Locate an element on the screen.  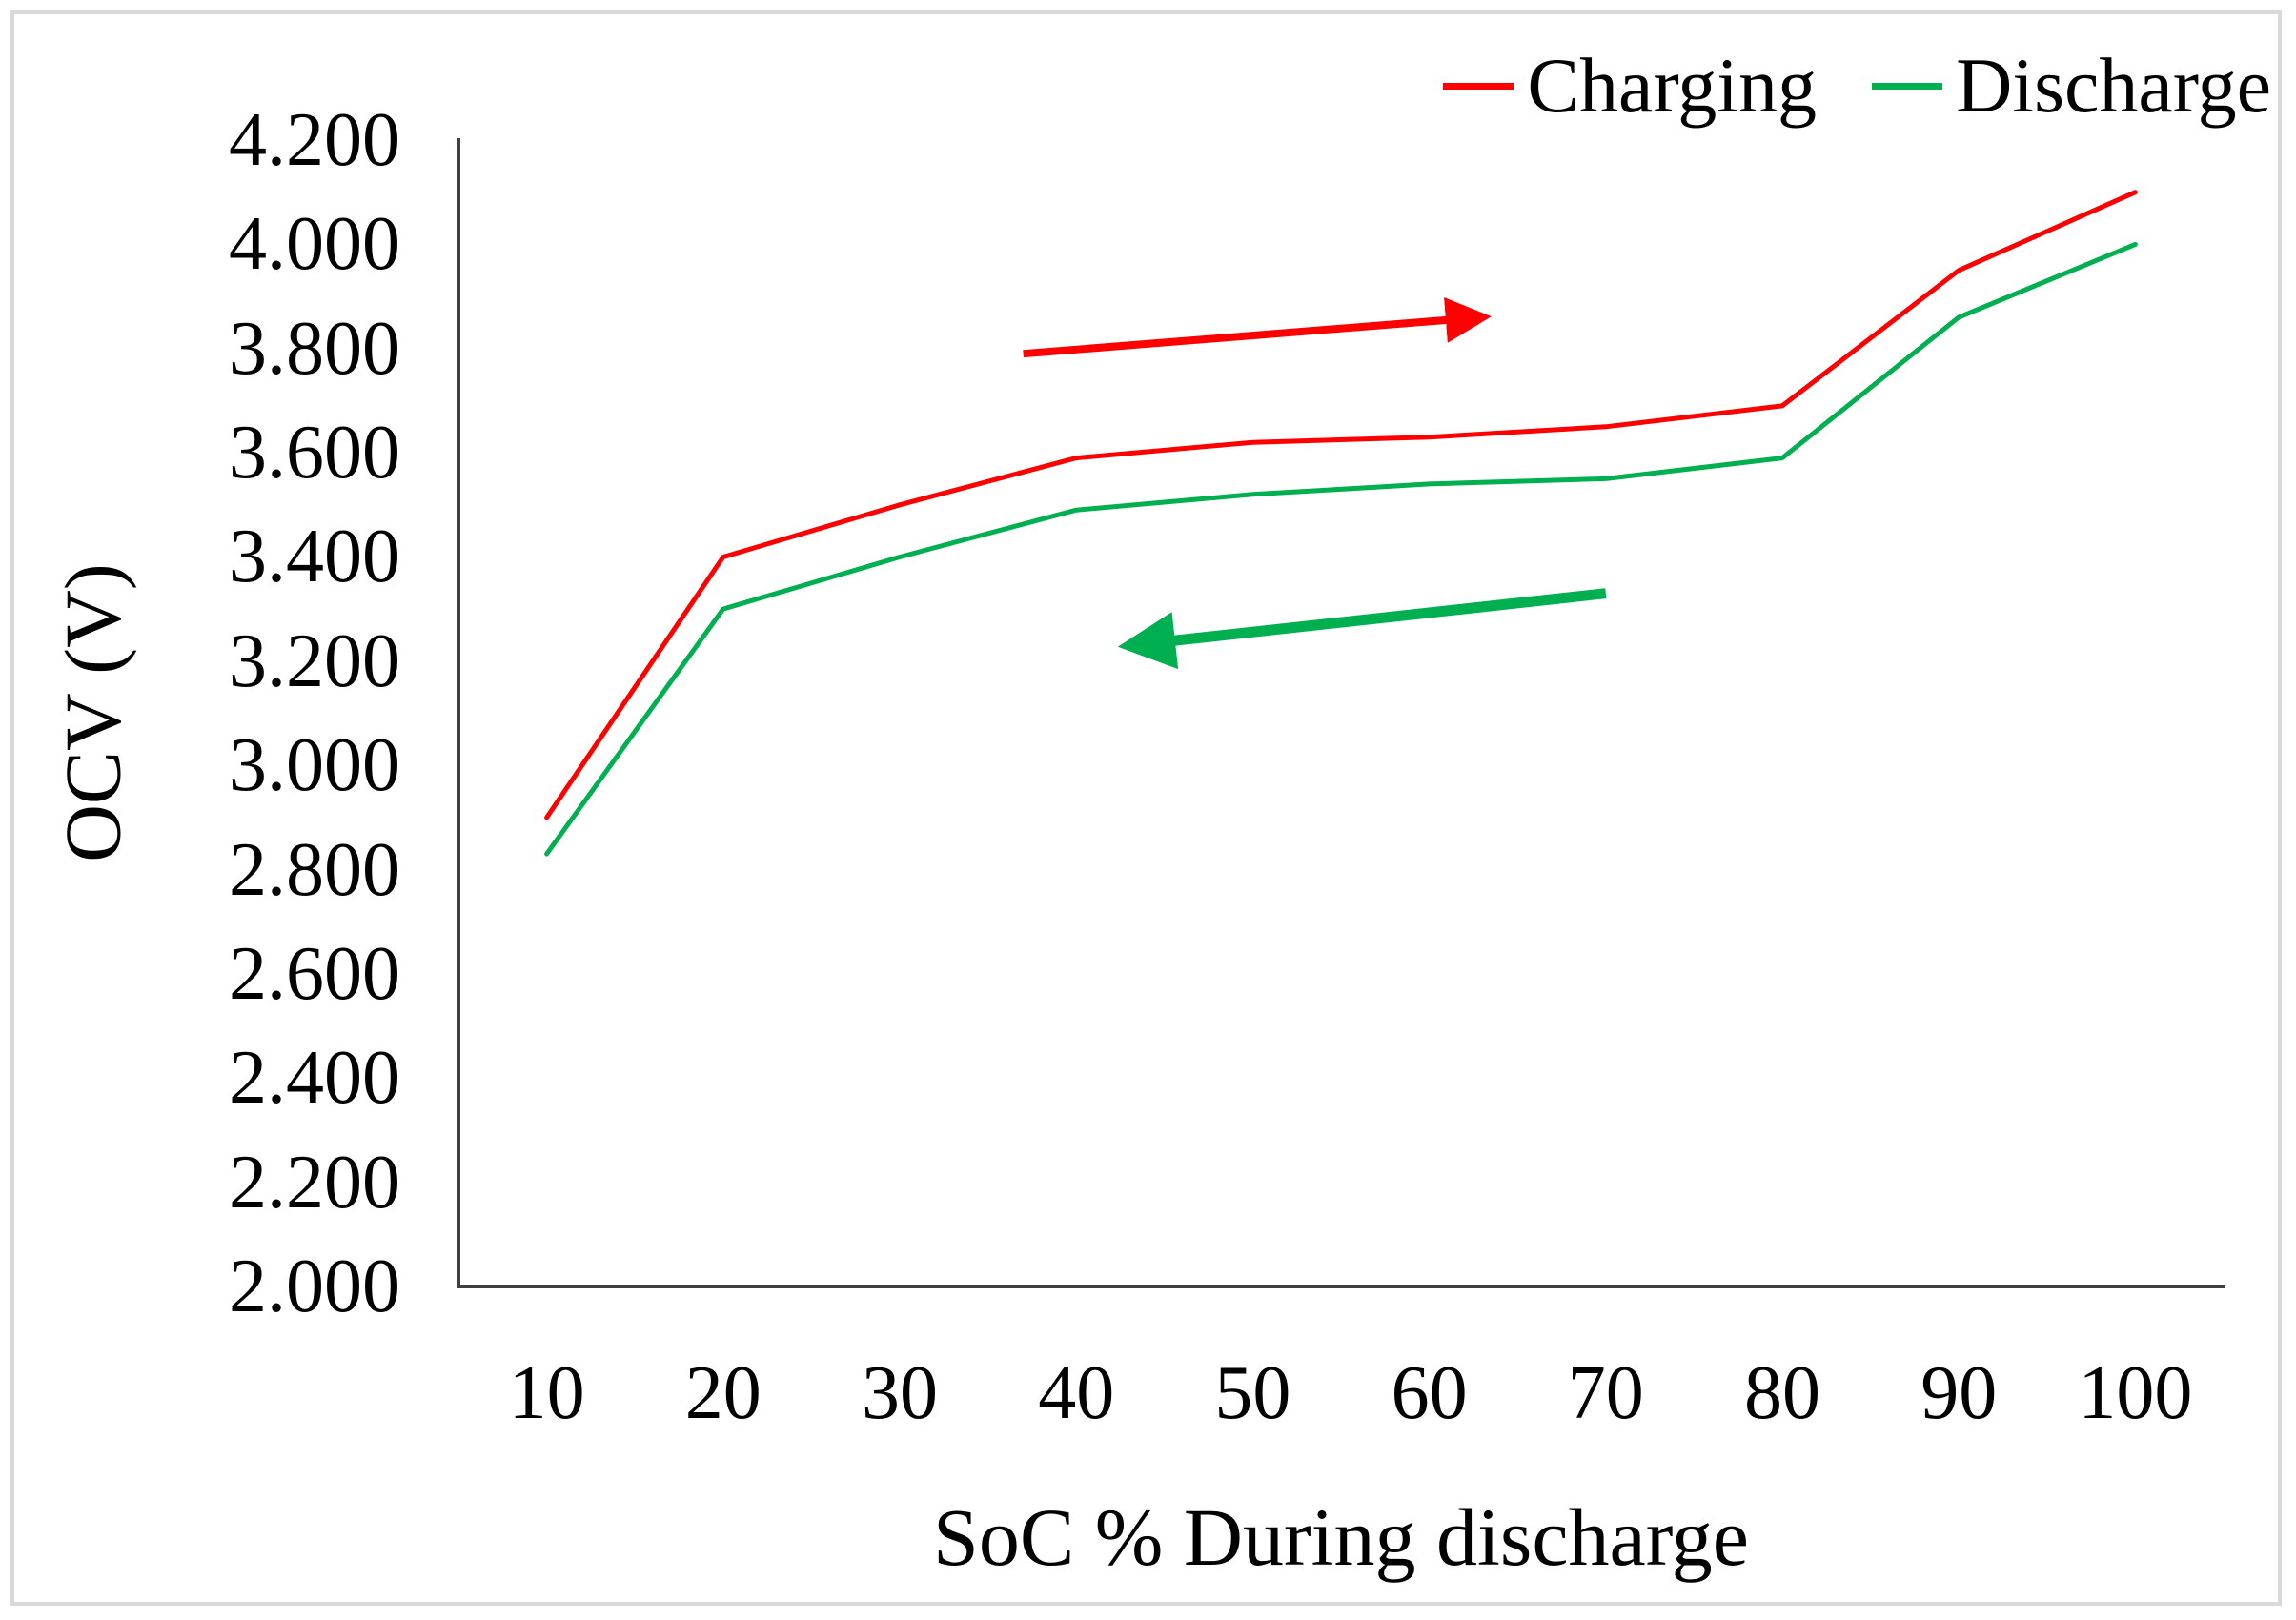
legend-label: Charging is located at coordinates (1672, 85).